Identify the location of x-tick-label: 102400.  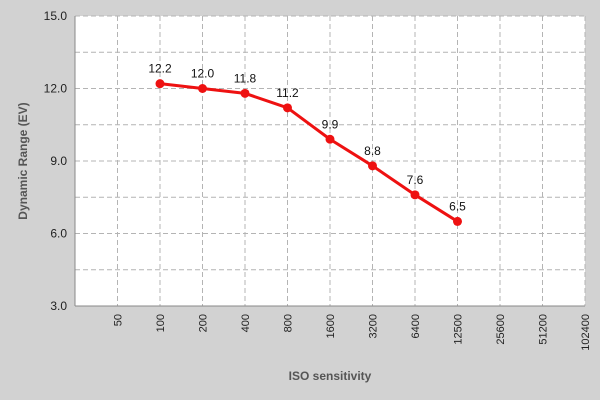
(586, 332).